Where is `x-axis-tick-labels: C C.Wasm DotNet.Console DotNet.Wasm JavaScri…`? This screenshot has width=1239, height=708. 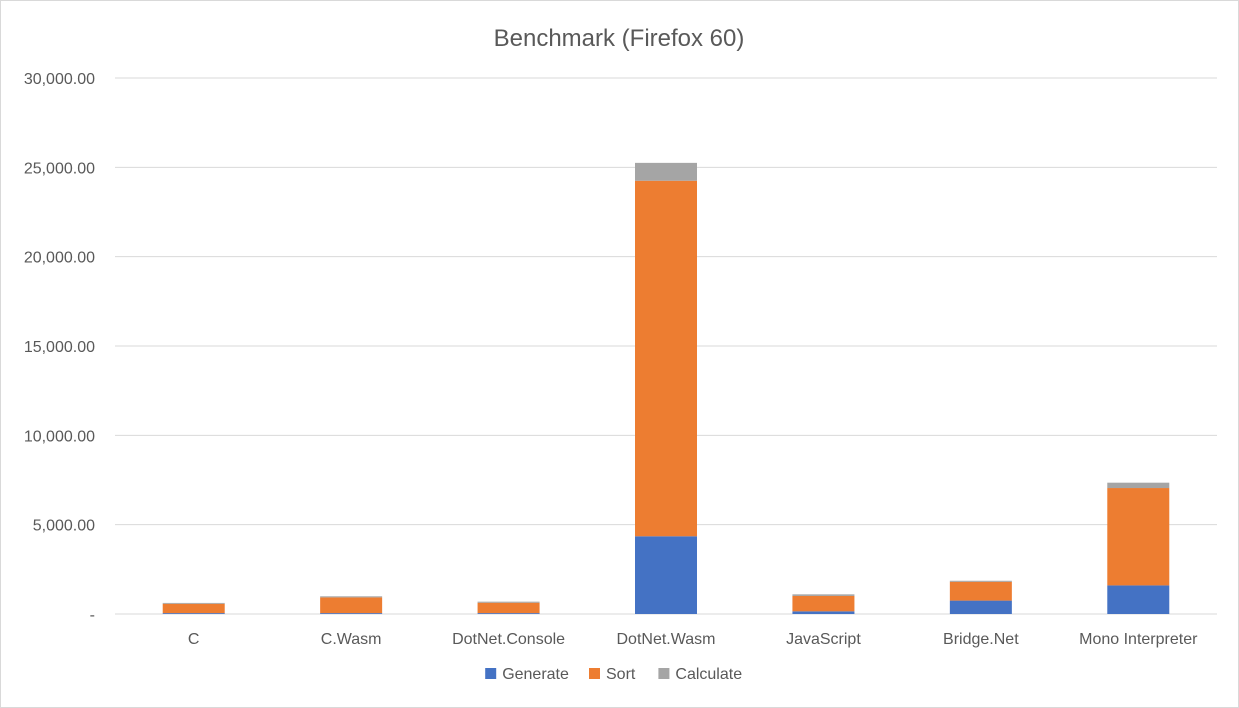 x-axis-tick-labels: C C.Wasm DotNet.Console DotNet.Wasm JavaScri… is located at coordinates (693, 639).